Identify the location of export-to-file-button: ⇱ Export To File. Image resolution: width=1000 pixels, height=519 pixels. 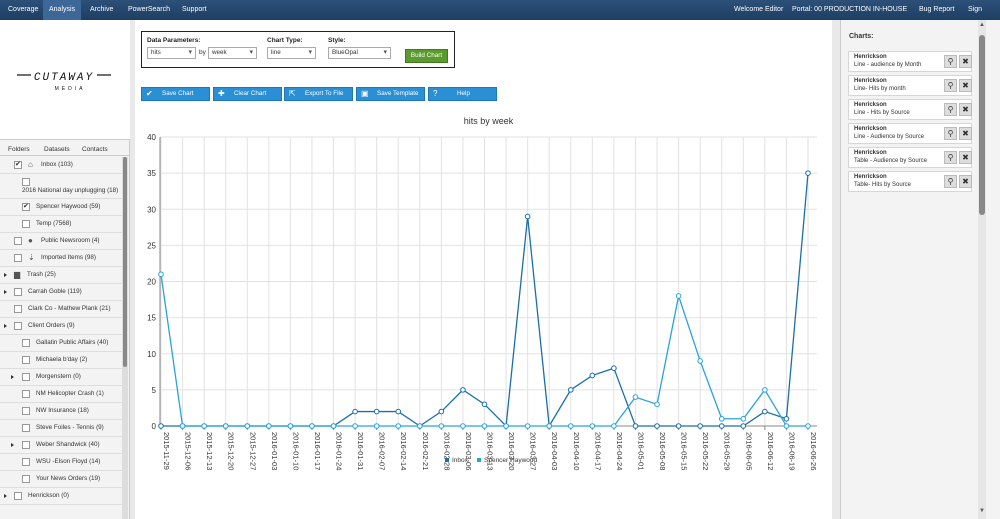
(318, 94).